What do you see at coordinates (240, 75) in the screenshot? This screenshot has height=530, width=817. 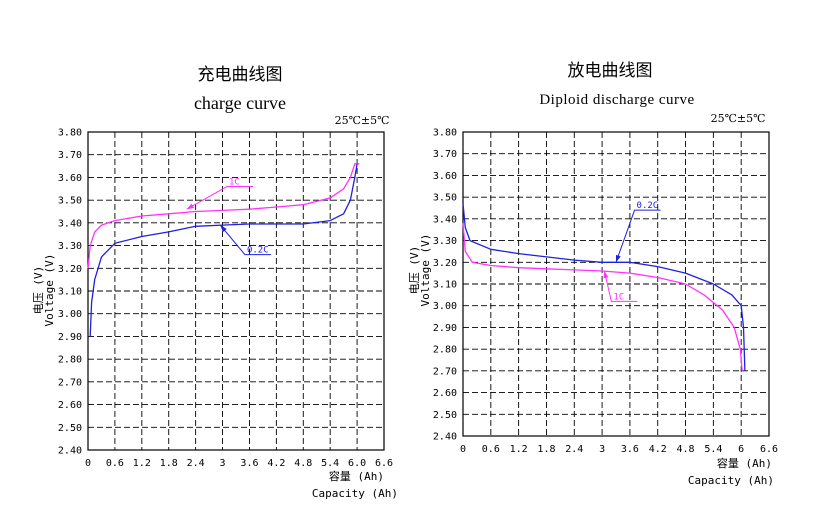 I see `chart-title: 充电曲线图` at bounding box center [240, 75].